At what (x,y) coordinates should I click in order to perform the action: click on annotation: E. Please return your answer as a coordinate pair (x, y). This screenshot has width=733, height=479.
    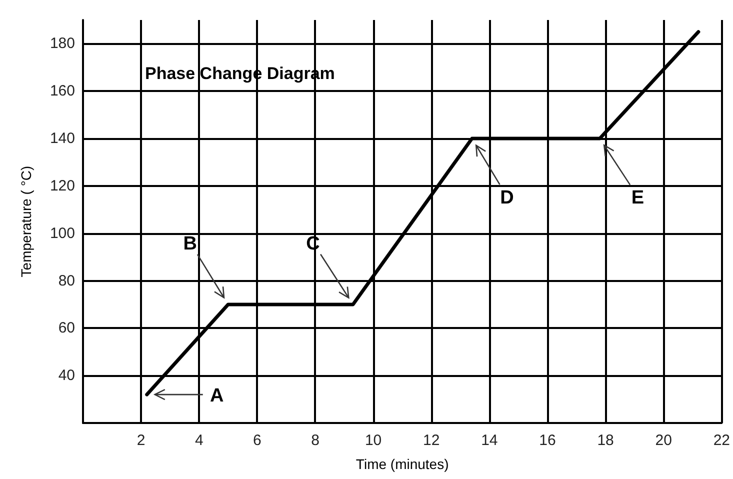
    Looking at the image, I should click on (637, 198).